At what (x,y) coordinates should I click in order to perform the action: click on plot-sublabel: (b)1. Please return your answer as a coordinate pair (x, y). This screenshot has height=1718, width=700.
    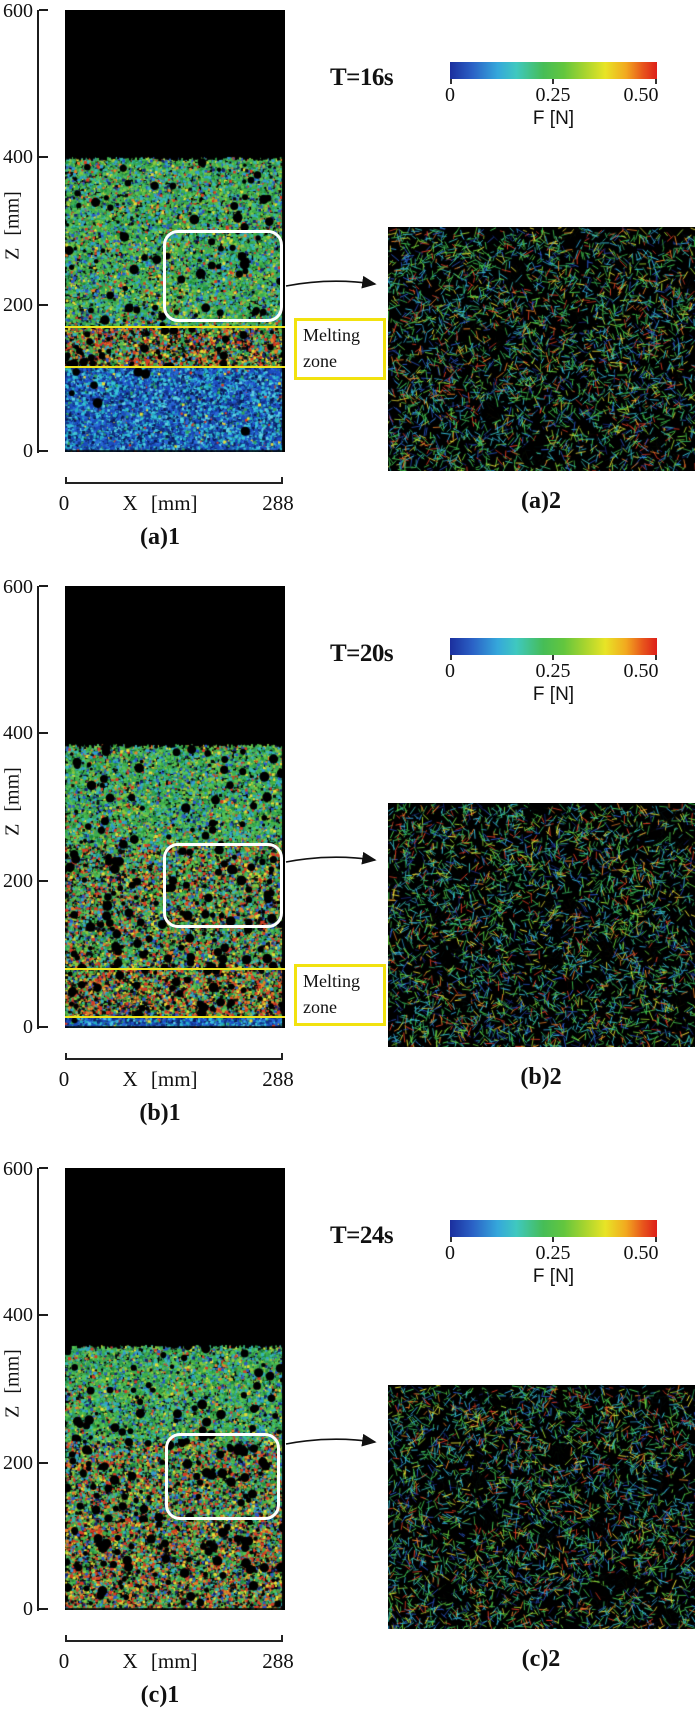
    Looking at the image, I should click on (160, 1113).